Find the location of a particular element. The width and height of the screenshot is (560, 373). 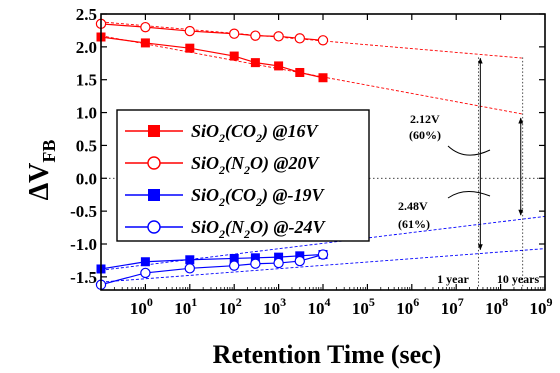

legend-entry-3: SiO2(CO2) @-19V is located at coordinates (225, 197).